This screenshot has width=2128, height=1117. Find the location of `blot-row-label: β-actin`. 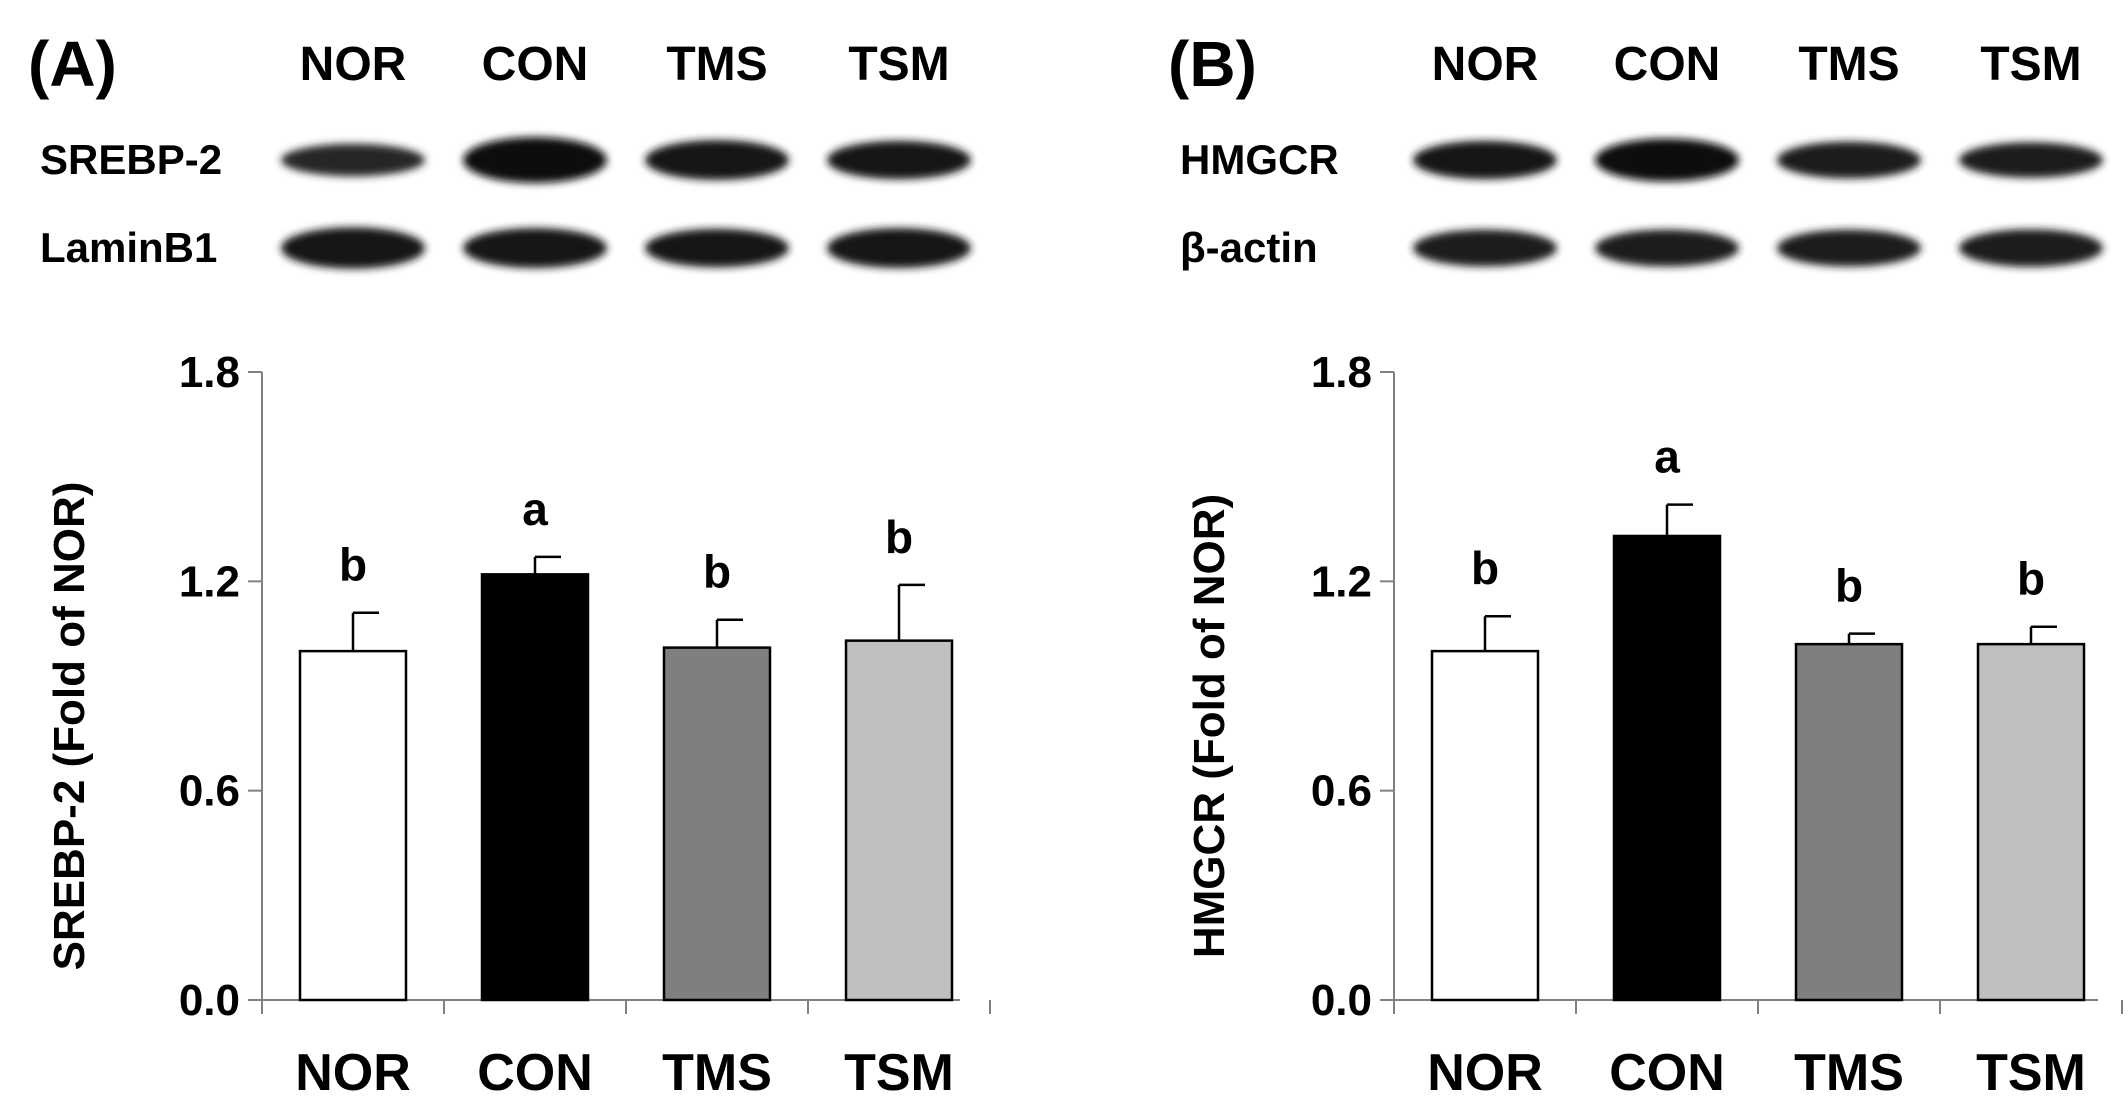

blot-row-label: β-actin is located at coordinates (1249, 247).